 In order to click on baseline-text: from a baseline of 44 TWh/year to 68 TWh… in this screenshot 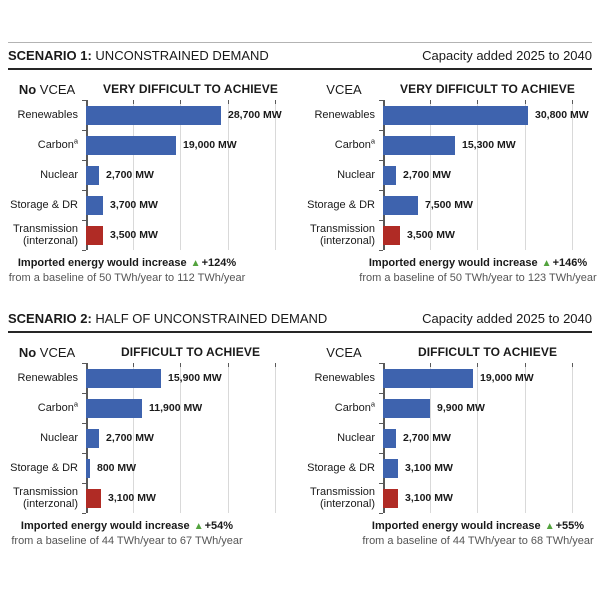, I will do `click(478, 541)`.